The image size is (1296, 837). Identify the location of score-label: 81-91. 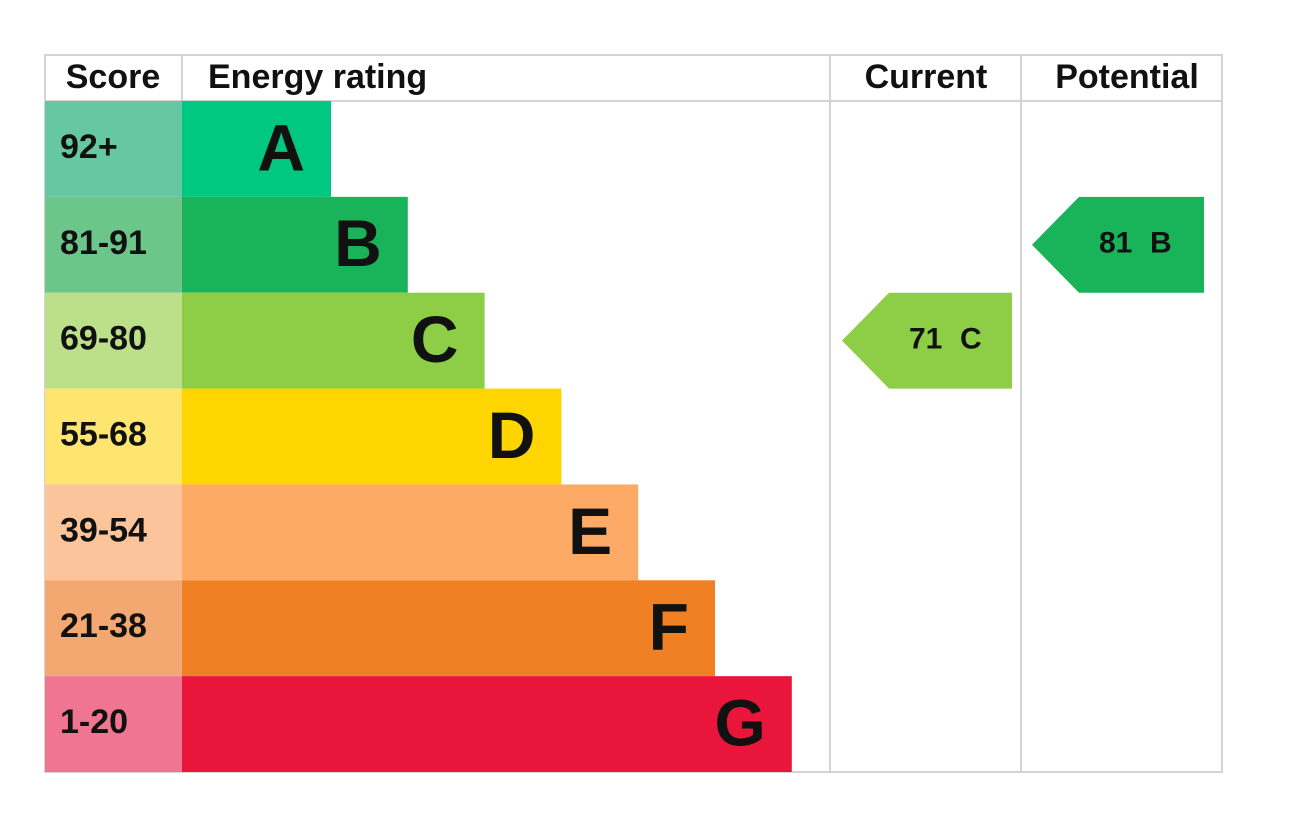
(103, 243).